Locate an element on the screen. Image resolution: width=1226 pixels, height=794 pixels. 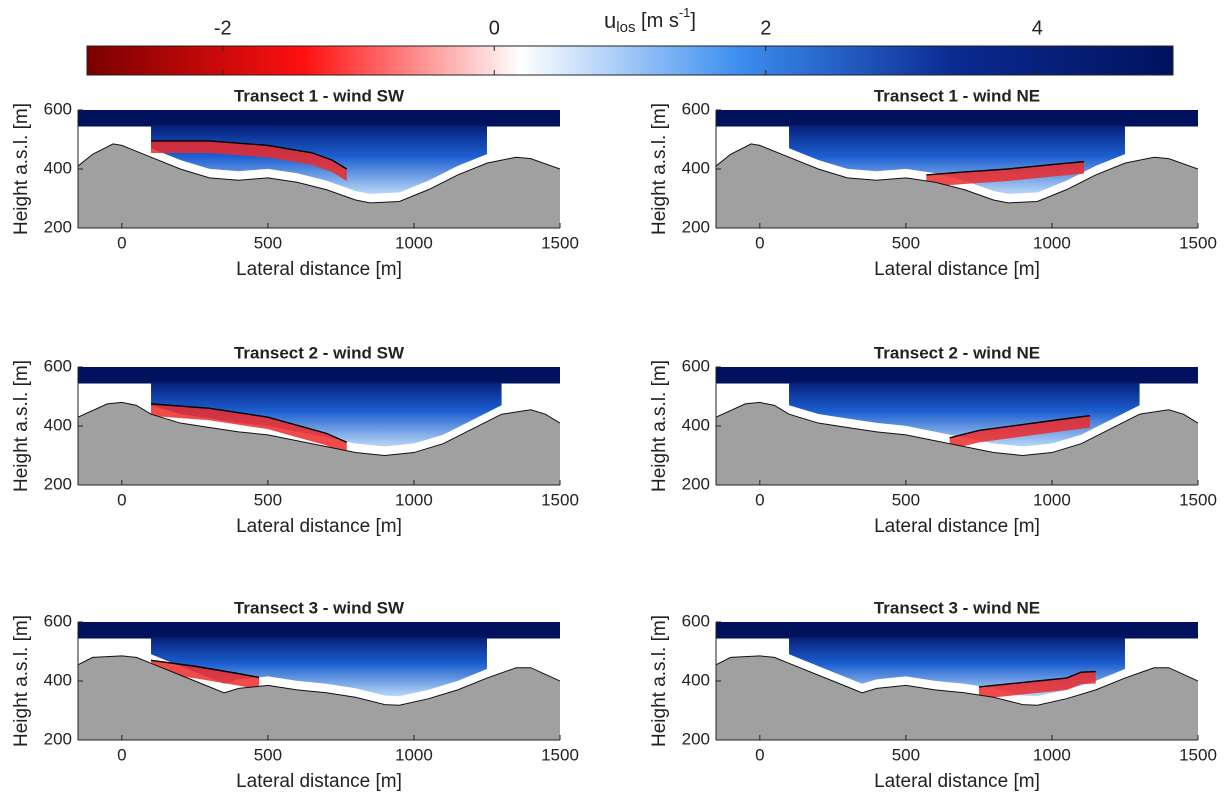
label-close: ] is located at coordinates (693, 21).